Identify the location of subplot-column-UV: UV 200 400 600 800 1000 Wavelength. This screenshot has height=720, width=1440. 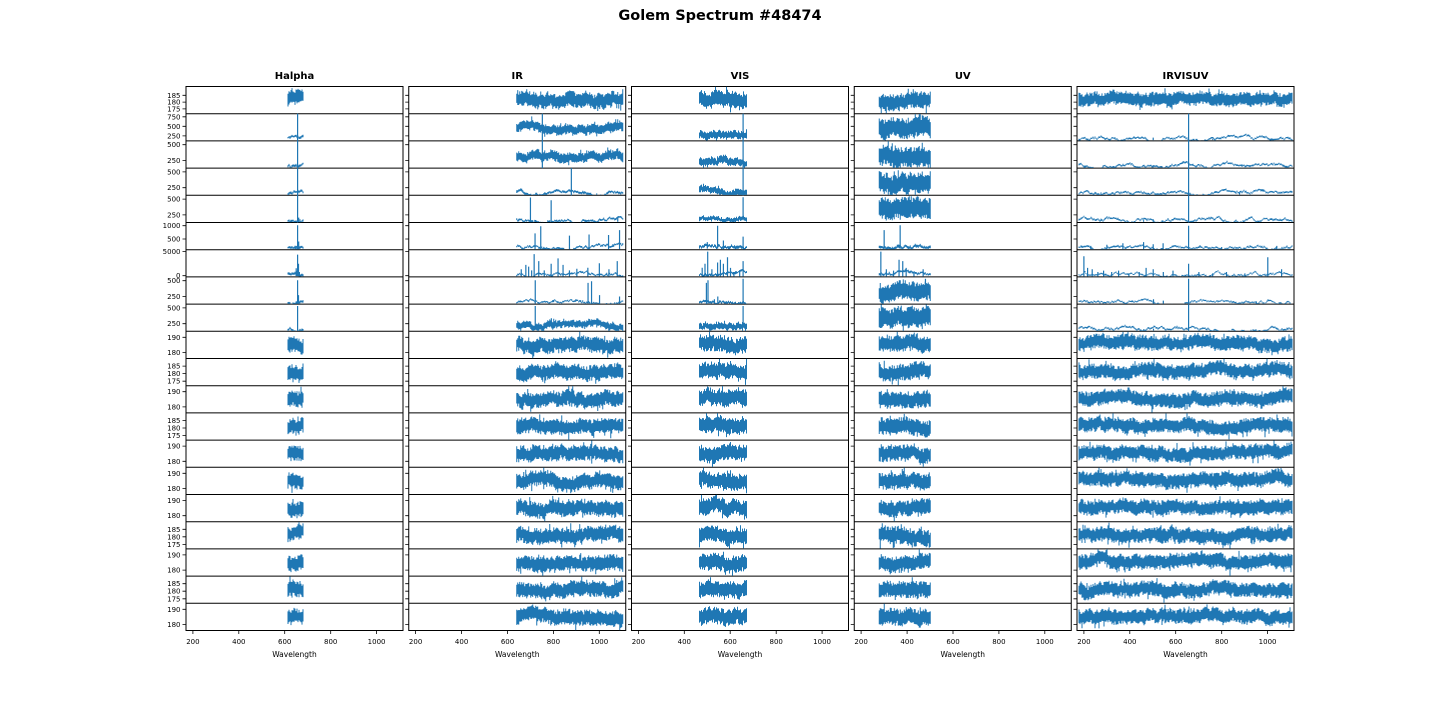
(961, 365).